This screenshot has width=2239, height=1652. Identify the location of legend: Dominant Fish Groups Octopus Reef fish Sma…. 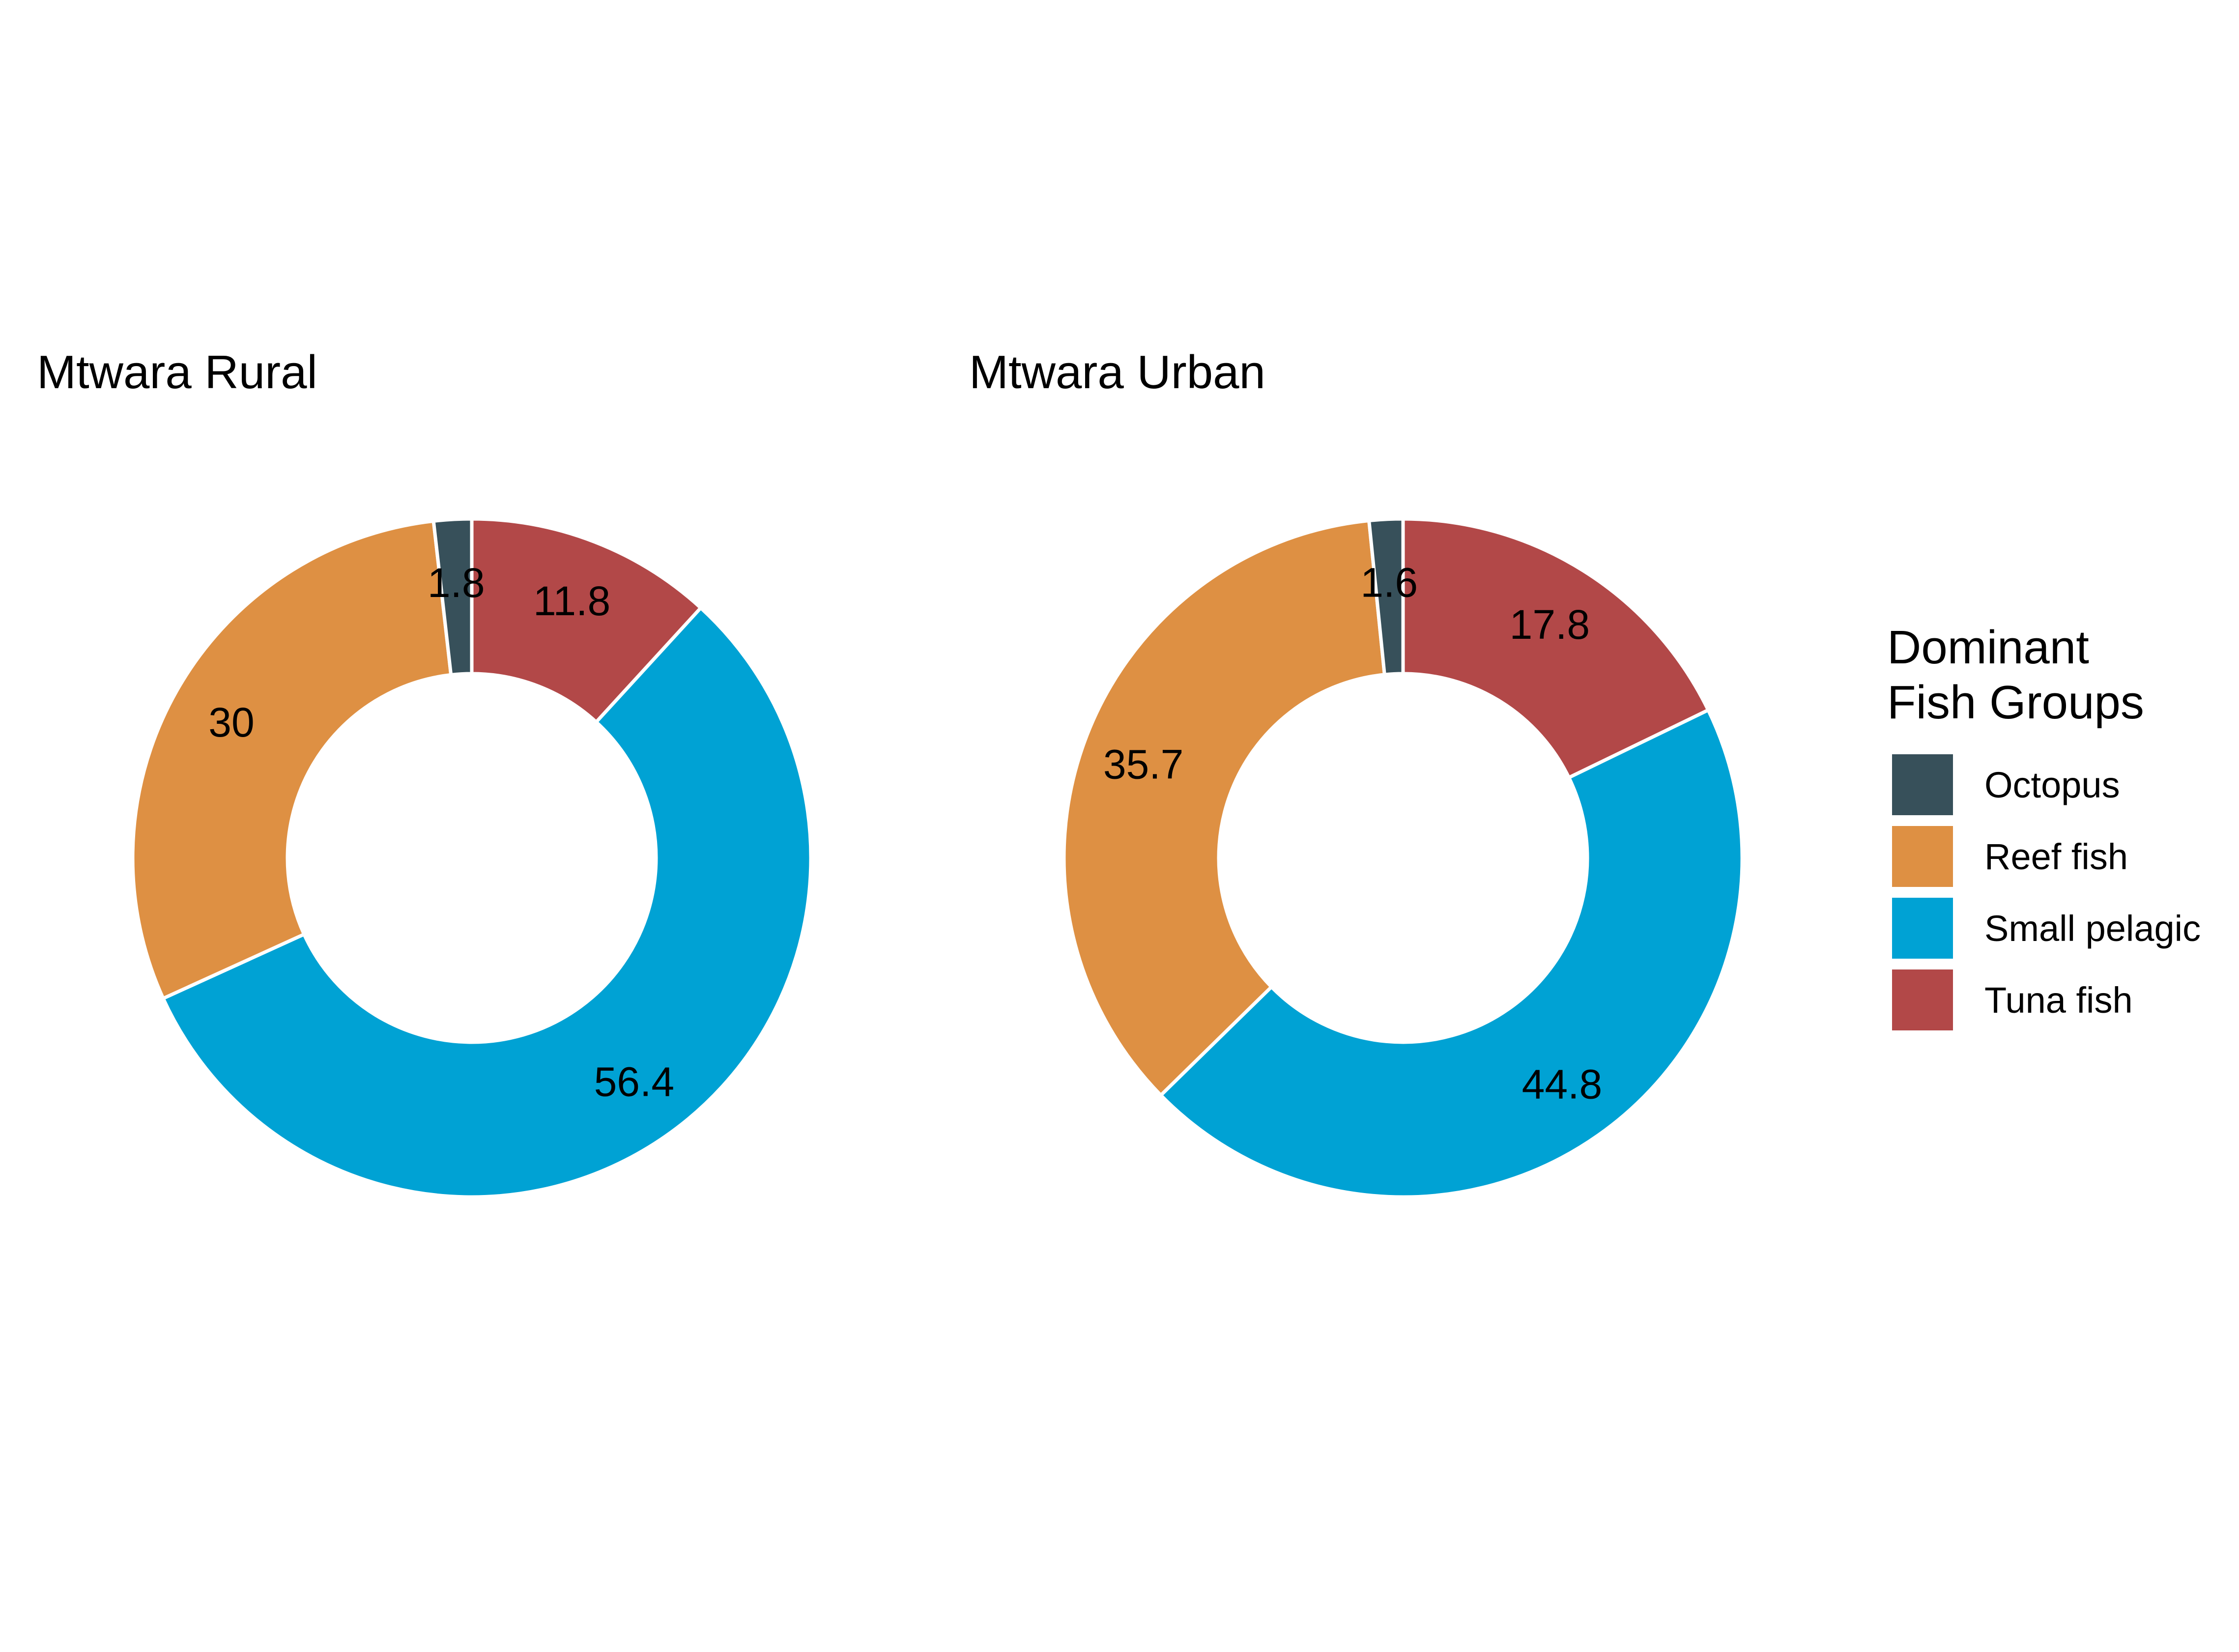
(2044, 826).